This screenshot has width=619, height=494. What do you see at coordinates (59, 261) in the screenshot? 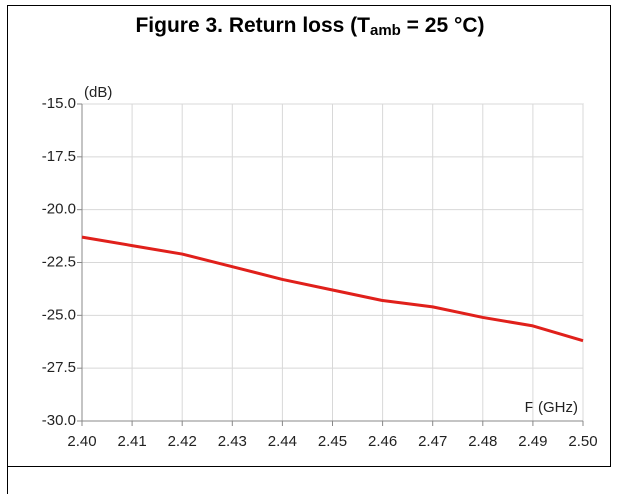
I see `y-tick-label: -22.5` at bounding box center [59, 261].